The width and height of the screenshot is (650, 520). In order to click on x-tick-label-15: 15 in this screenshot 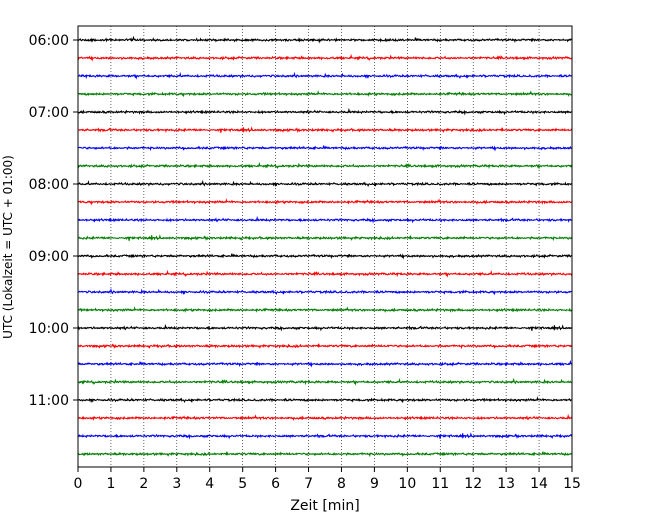, I will do `click(572, 484)`.